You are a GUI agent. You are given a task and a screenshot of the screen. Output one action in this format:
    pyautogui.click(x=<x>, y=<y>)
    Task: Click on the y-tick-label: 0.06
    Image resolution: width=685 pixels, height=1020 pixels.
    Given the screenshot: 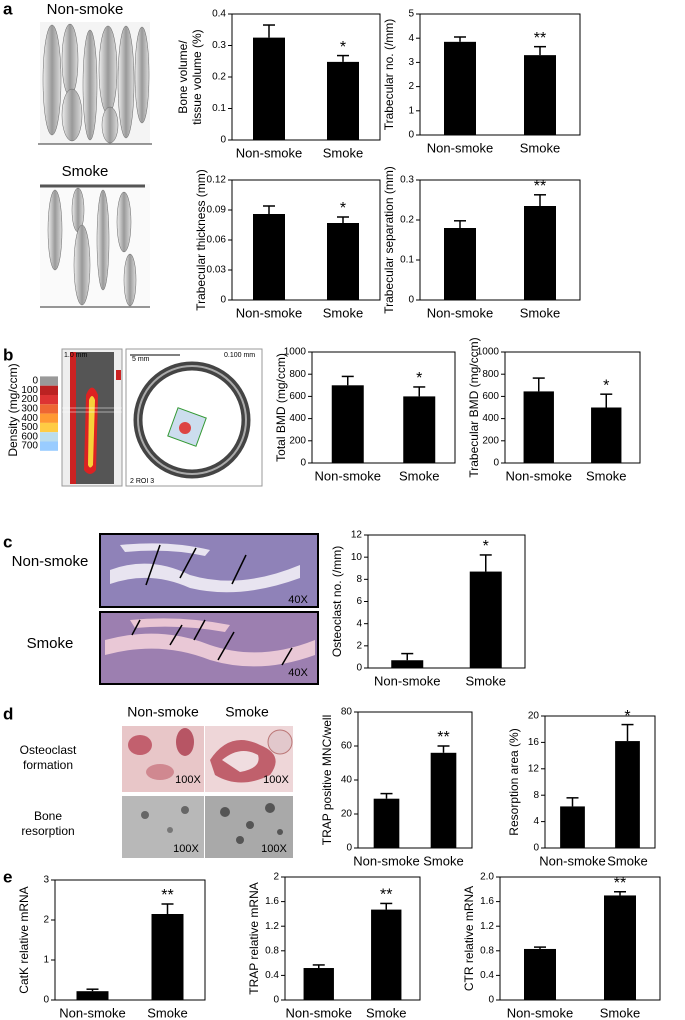 What is the action you would take?
    pyautogui.click(x=217, y=240)
    